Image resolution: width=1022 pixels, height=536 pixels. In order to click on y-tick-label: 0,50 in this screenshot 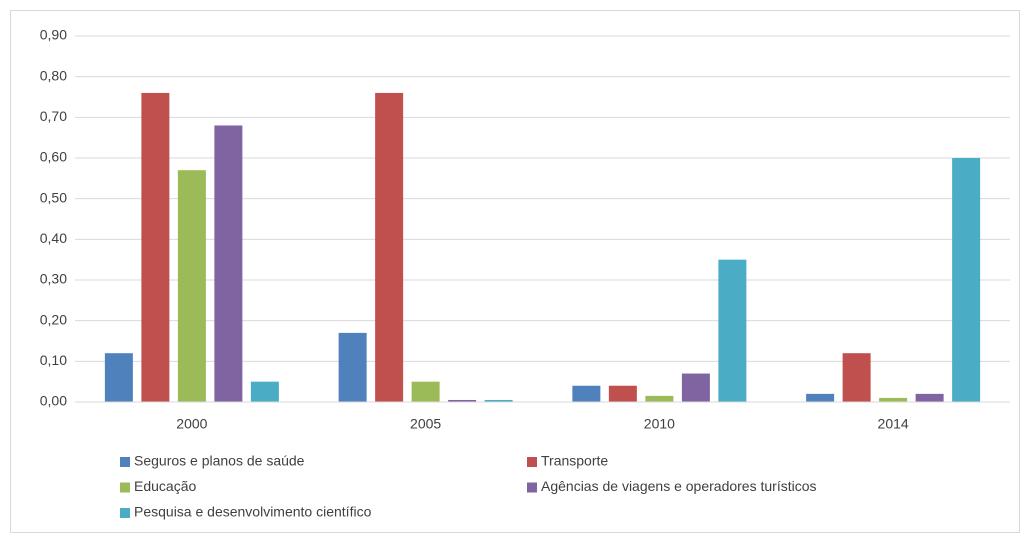, I will do `click(53, 197)`.